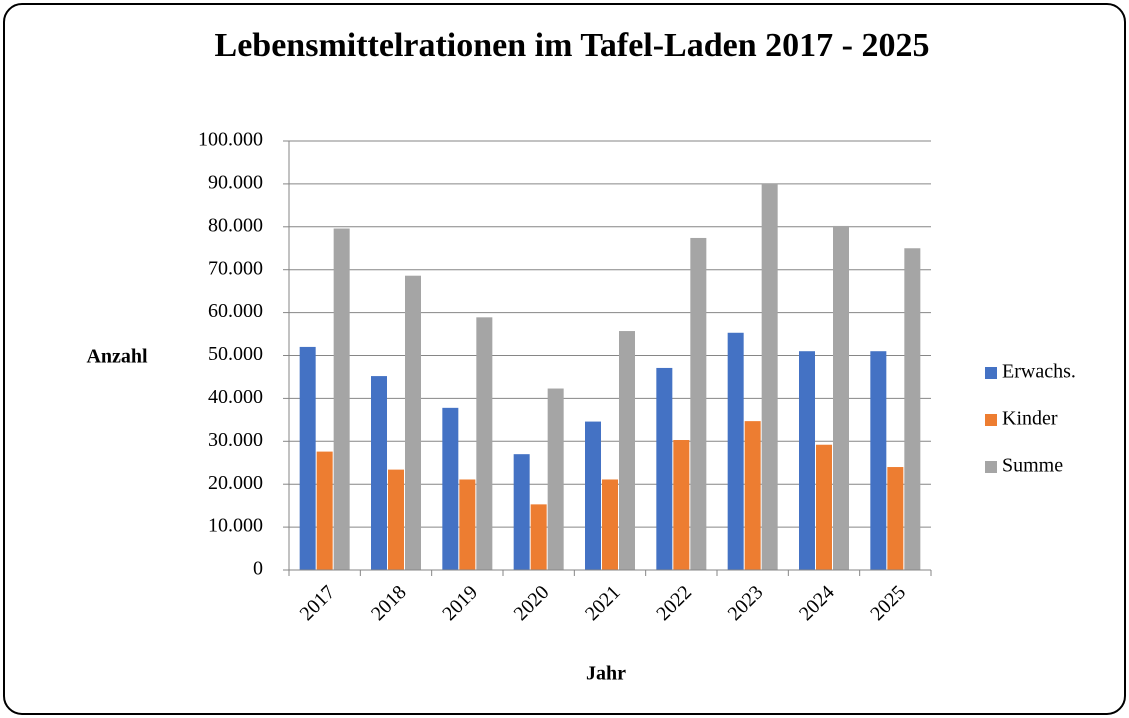 Image resolution: width=1129 pixels, height=718 pixels. What do you see at coordinates (235, 268) in the screenshot?
I see `y-tick-label: 70.000` at bounding box center [235, 268].